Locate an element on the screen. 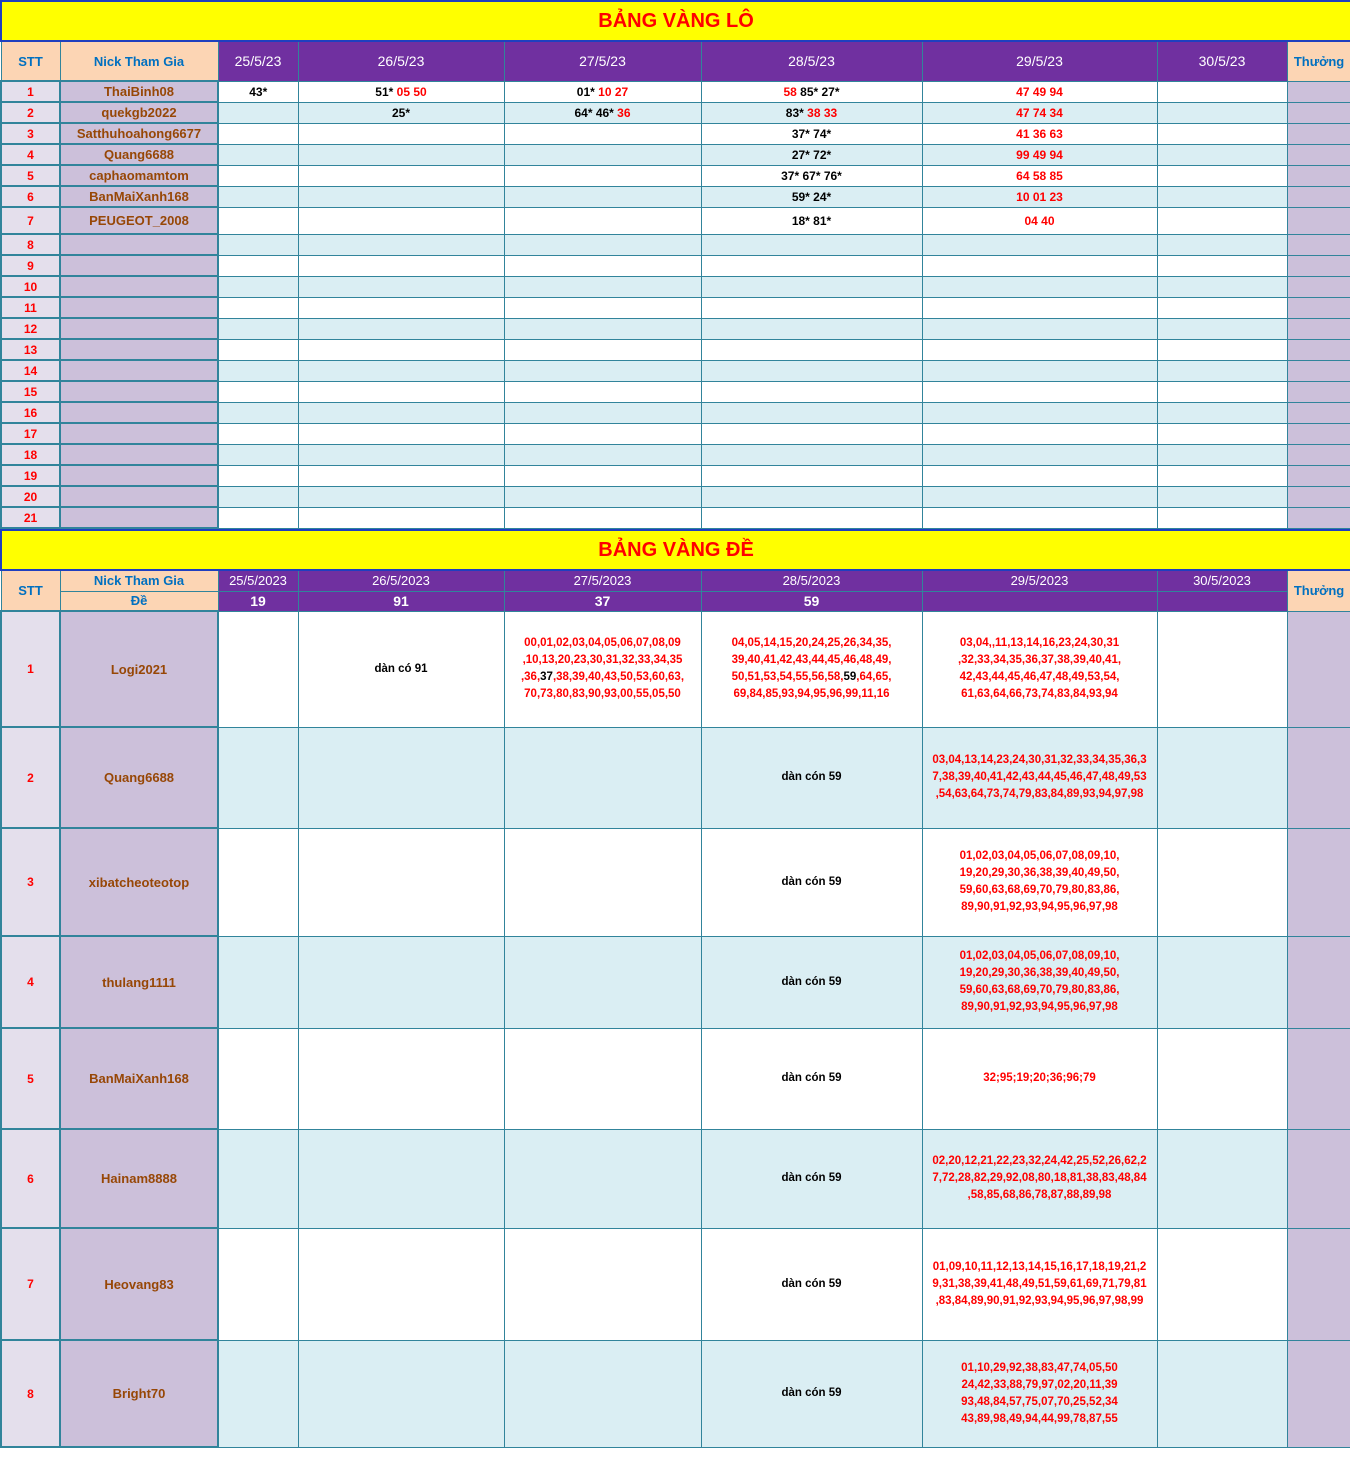  nick-name: Quang6688 is located at coordinates (139, 154).